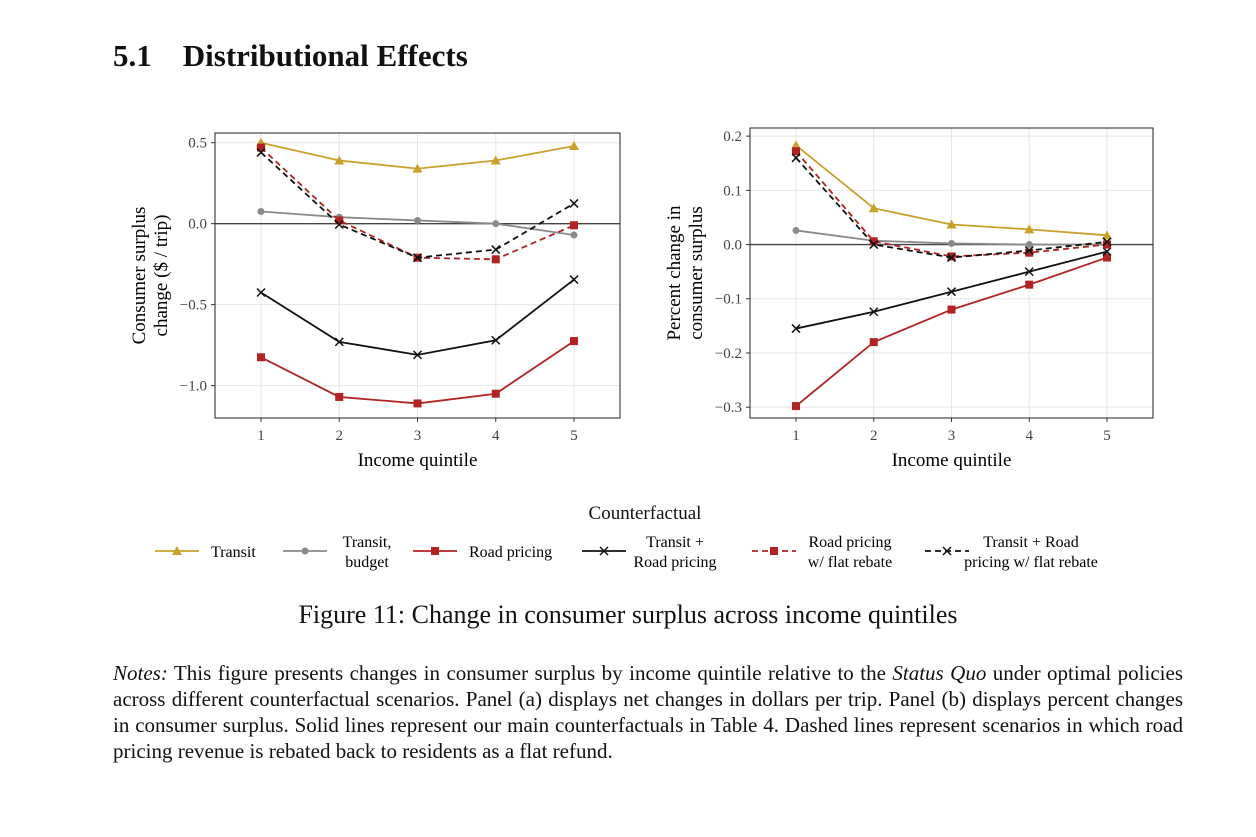 This screenshot has width=1256, height=837. I want to click on legend-item: Road pricing, so click(482, 552).